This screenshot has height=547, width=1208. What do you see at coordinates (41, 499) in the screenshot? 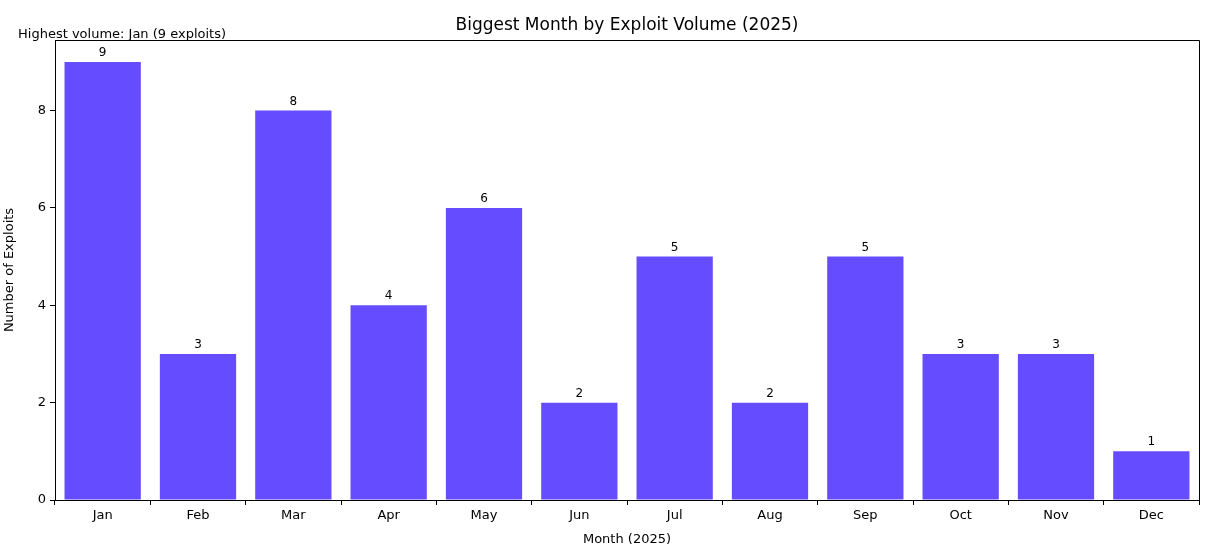
I see `y-tick-label: 0` at bounding box center [41, 499].